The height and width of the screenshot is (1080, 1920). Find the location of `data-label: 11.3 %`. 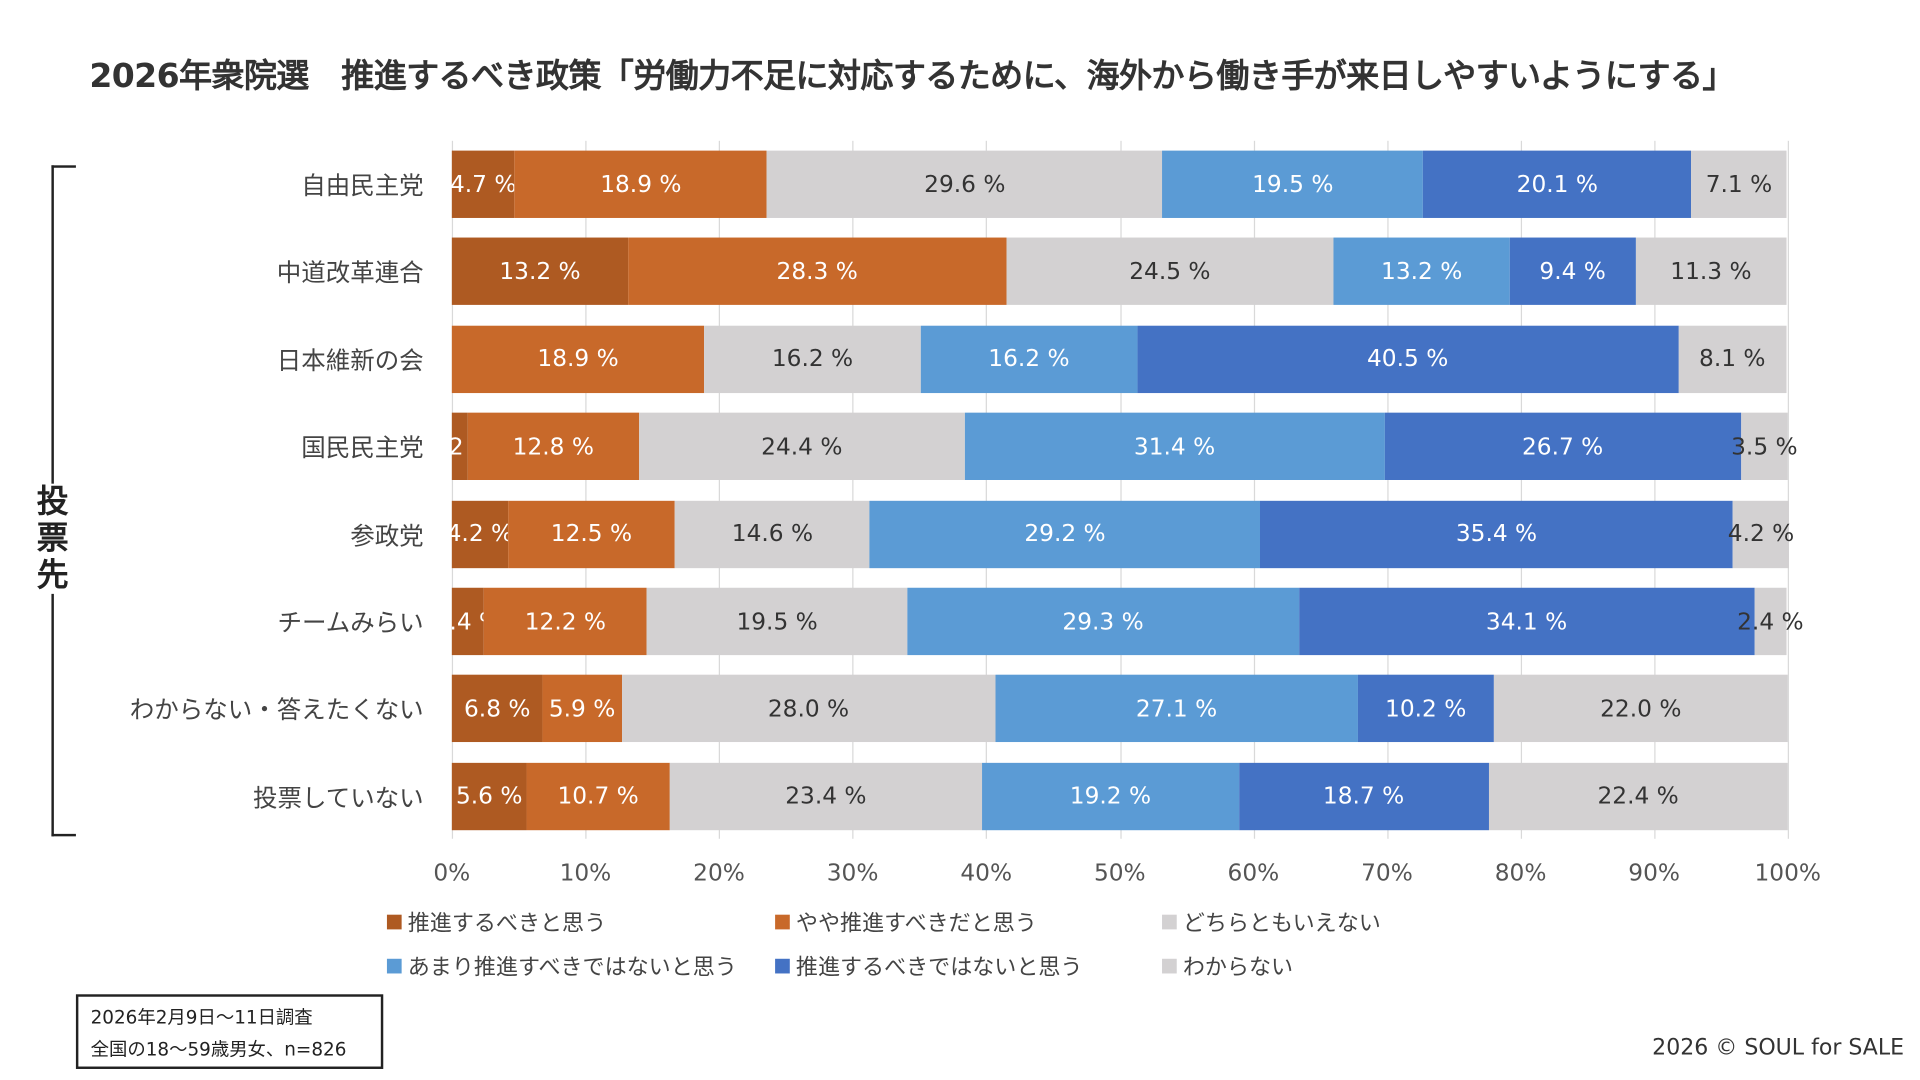

data-label: 11.3 % is located at coordinates (1711, 272).